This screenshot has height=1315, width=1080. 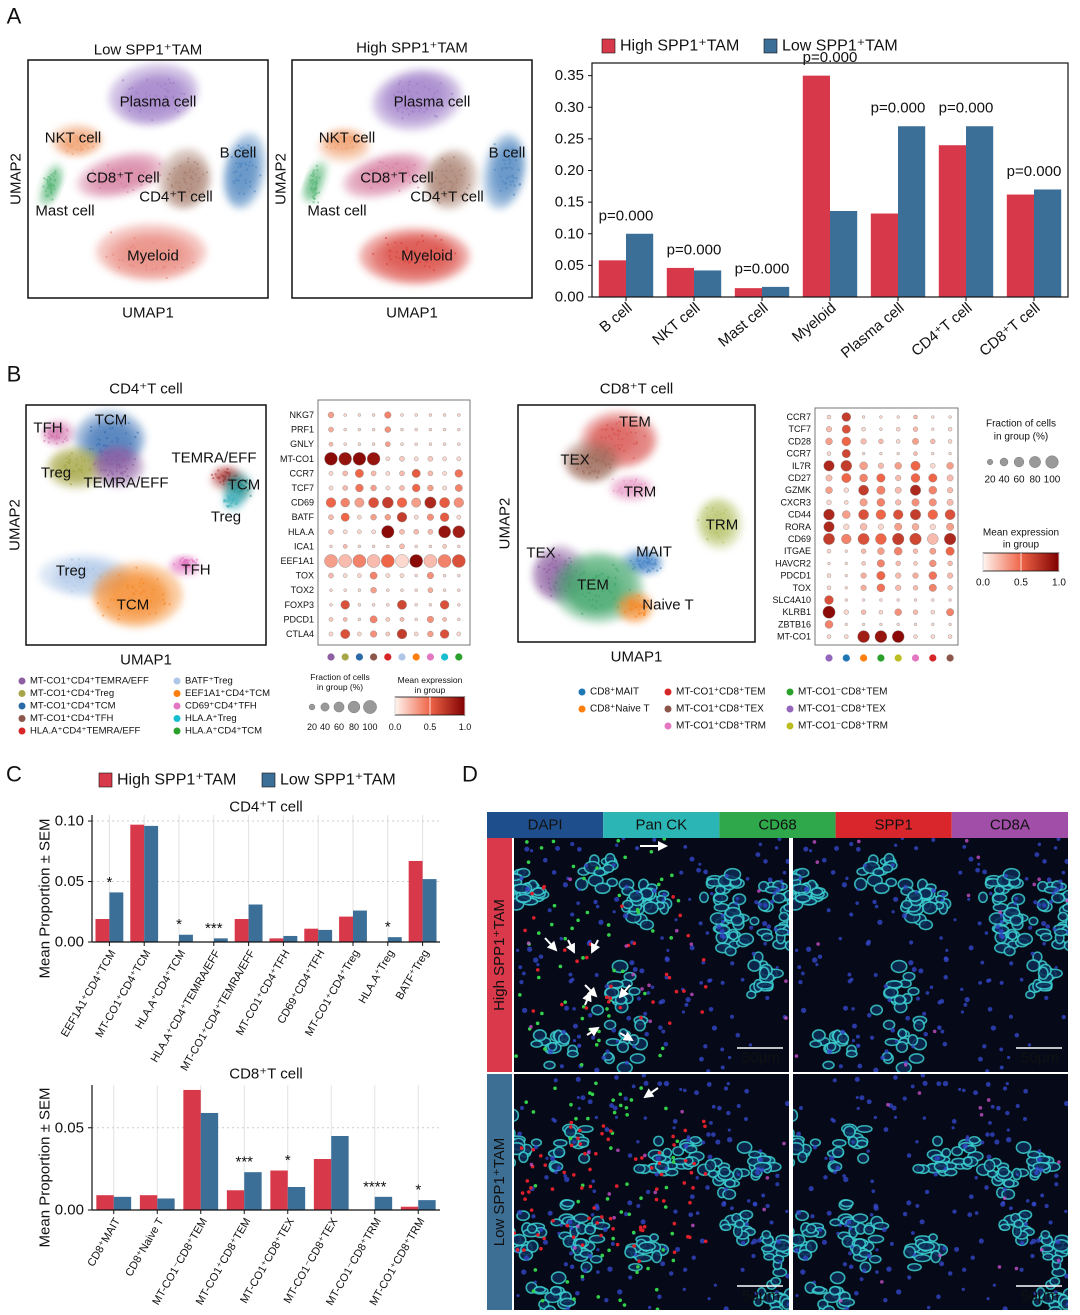 I want to click on gene-label: TOX, so click(x=802, y=588).